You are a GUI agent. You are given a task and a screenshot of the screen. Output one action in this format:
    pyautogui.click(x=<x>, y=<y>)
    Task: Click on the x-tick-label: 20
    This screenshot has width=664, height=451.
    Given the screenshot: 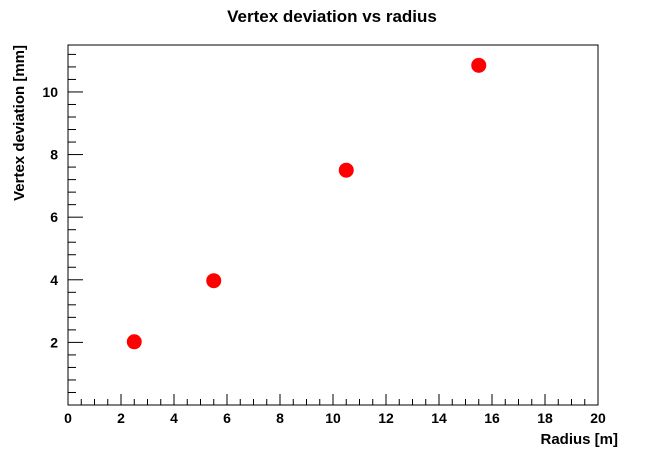 What is the action you would take?
    pyautogui.click(x=598, y=418)
    